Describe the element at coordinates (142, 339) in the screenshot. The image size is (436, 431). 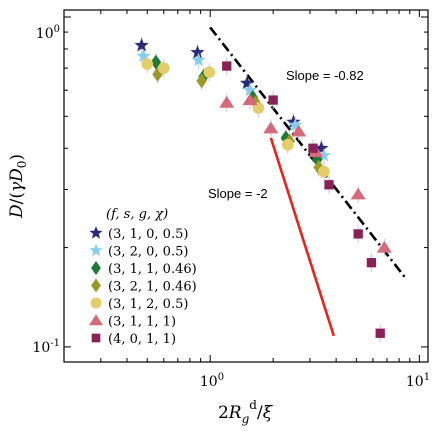
I see `legend-label-7: (4, 0, 1, 1)` at that location.